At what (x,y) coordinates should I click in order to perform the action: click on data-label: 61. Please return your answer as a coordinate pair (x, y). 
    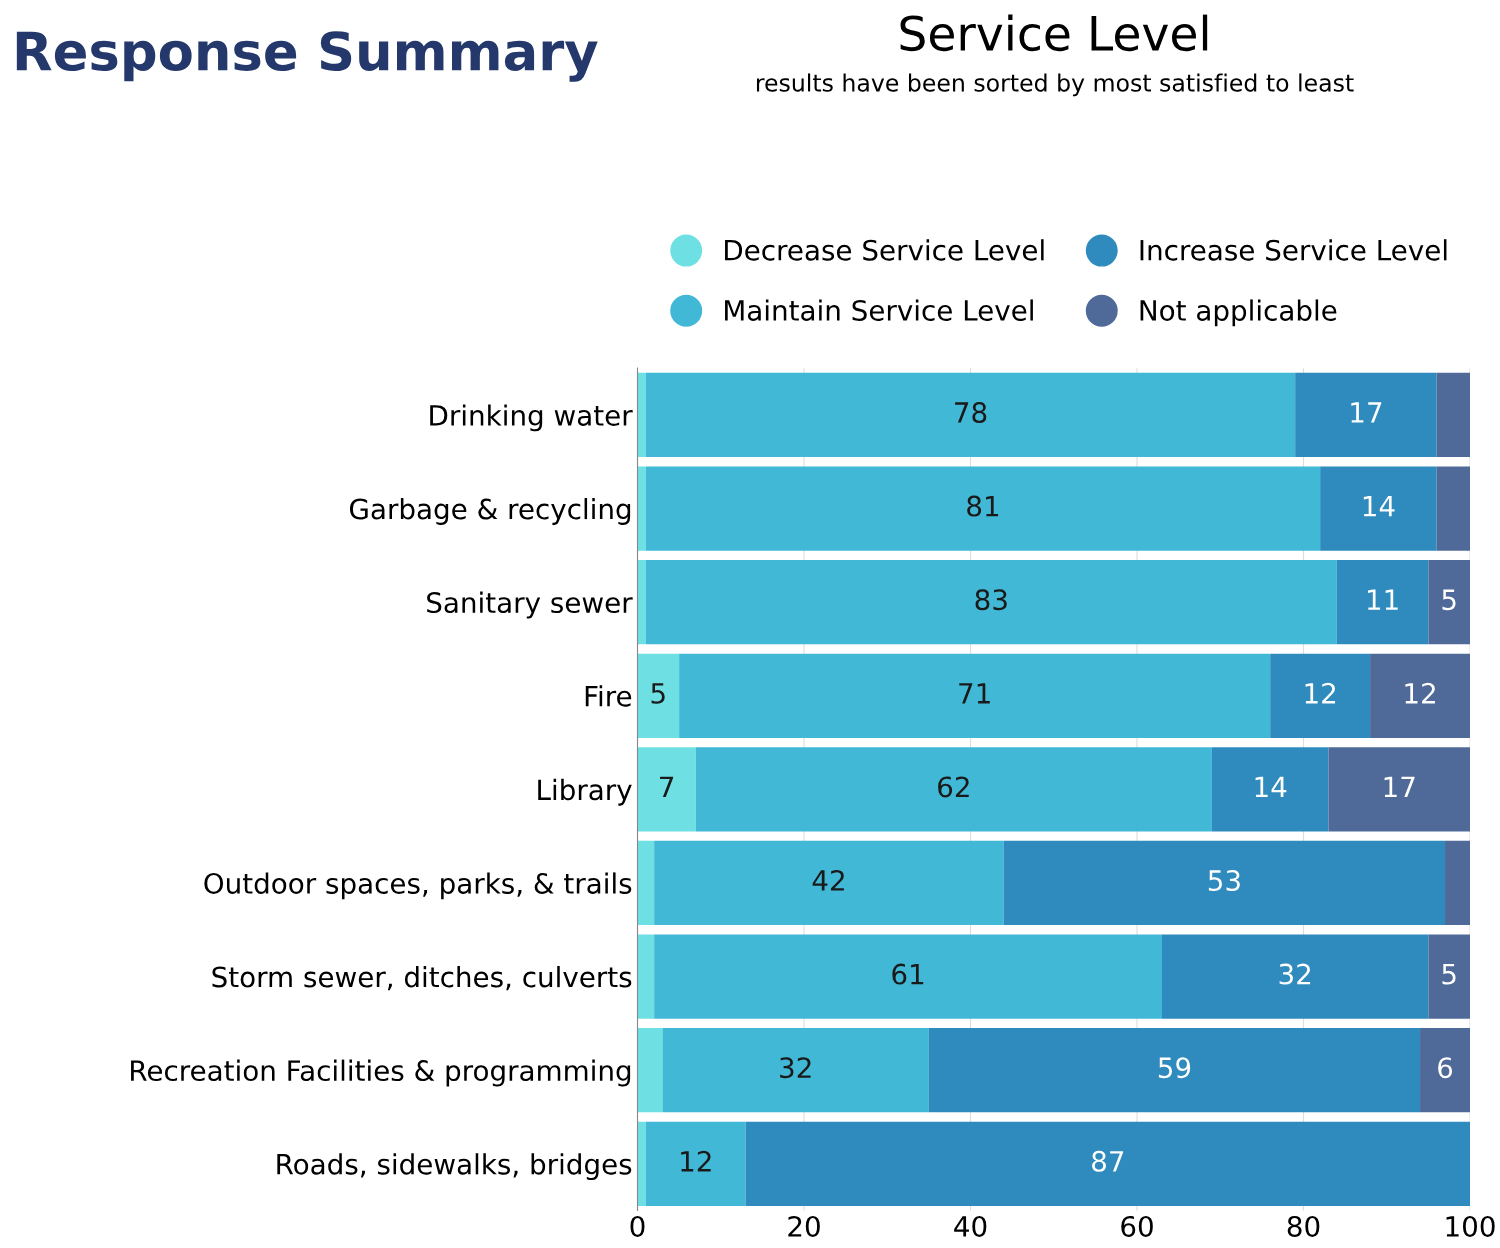
    Looking at the image, I should click on (908, 974).